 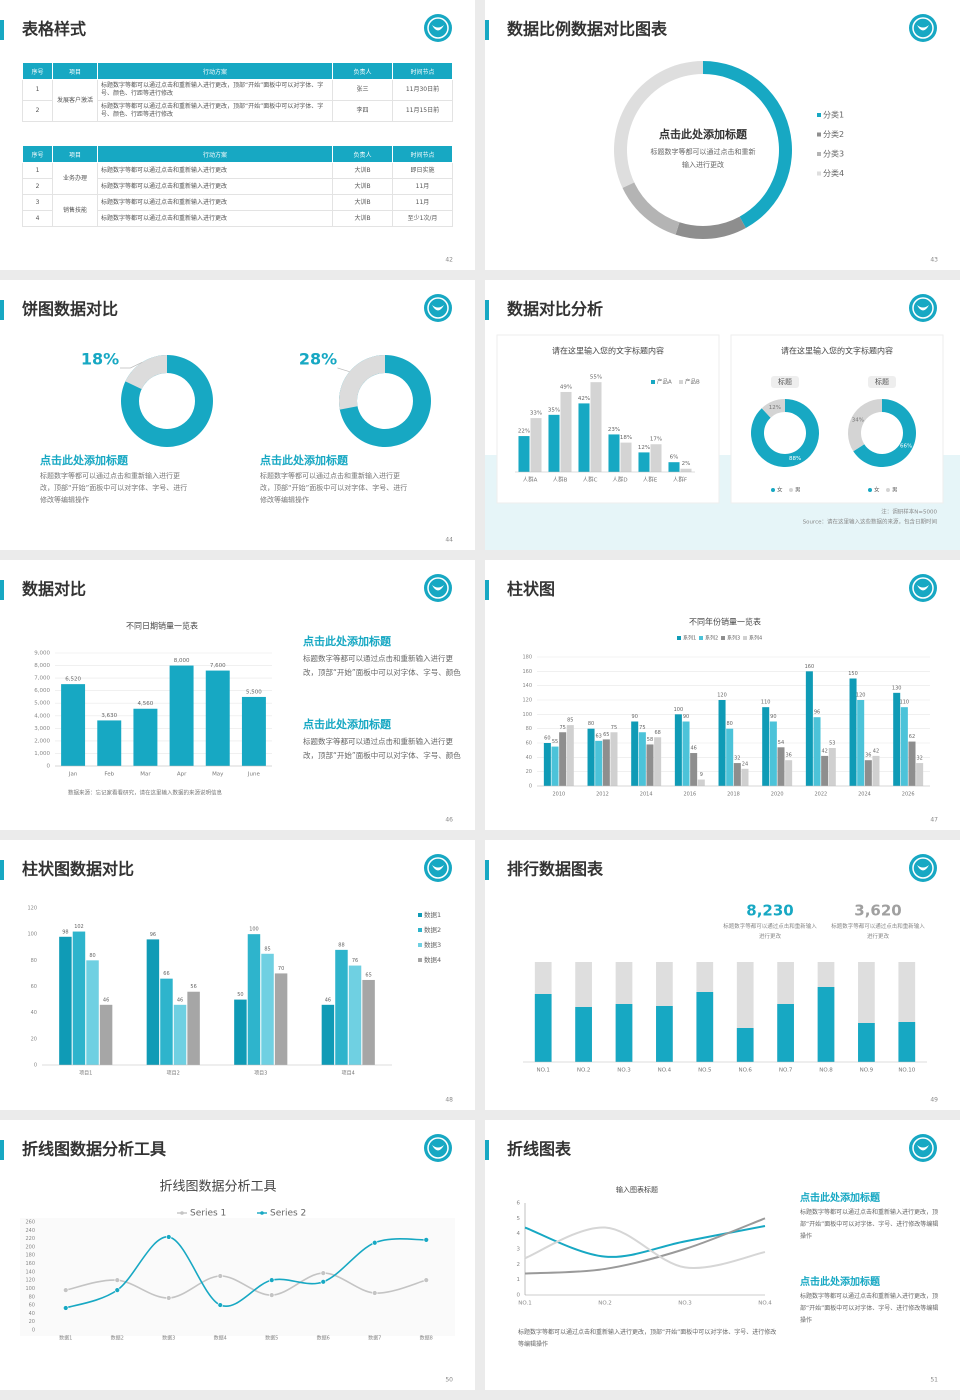 I want to click on table-cell: 4, so click(x=37, y=218).